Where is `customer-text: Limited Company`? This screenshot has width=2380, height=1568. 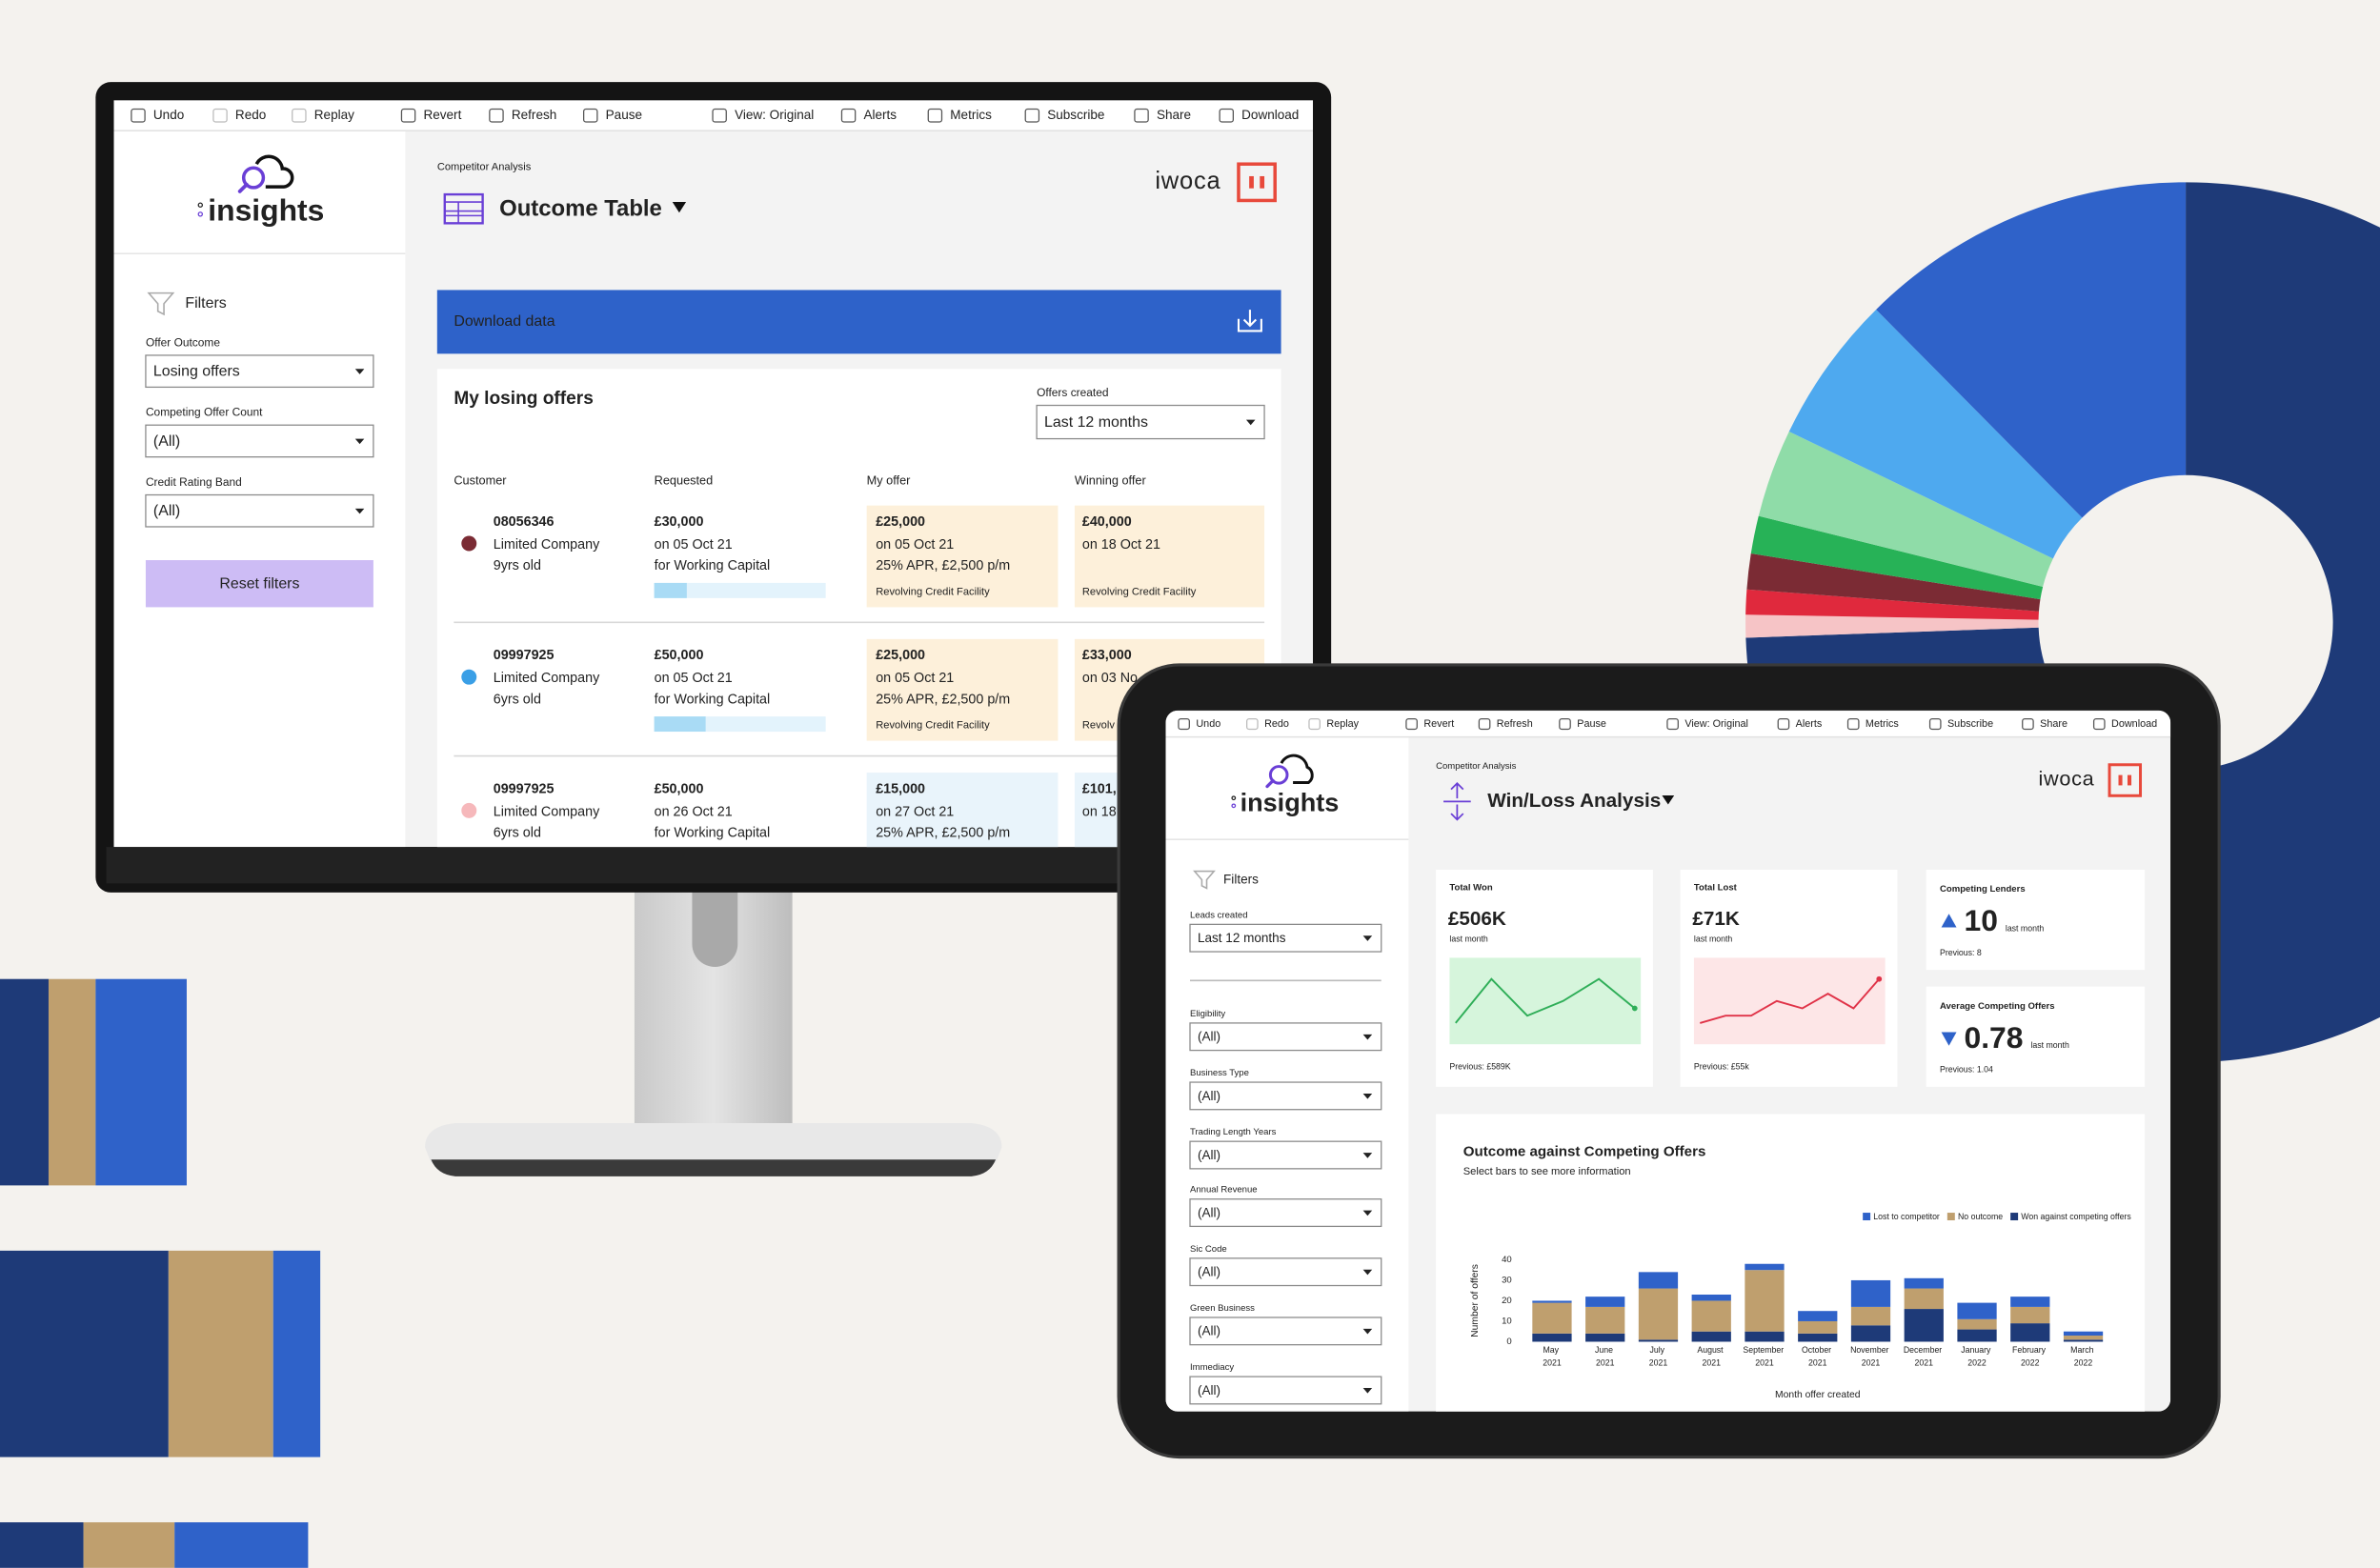 customer-text: Limited Company is located at coordinates (547, 545).